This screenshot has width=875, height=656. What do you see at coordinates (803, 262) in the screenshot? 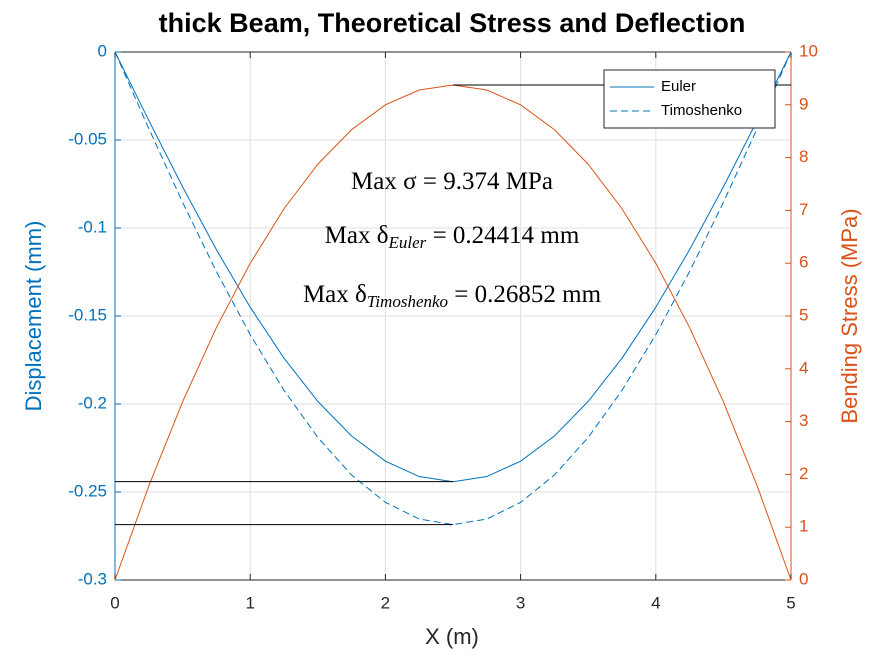
I see `y2-tick-label: 6` at bounding box center [803, 262].